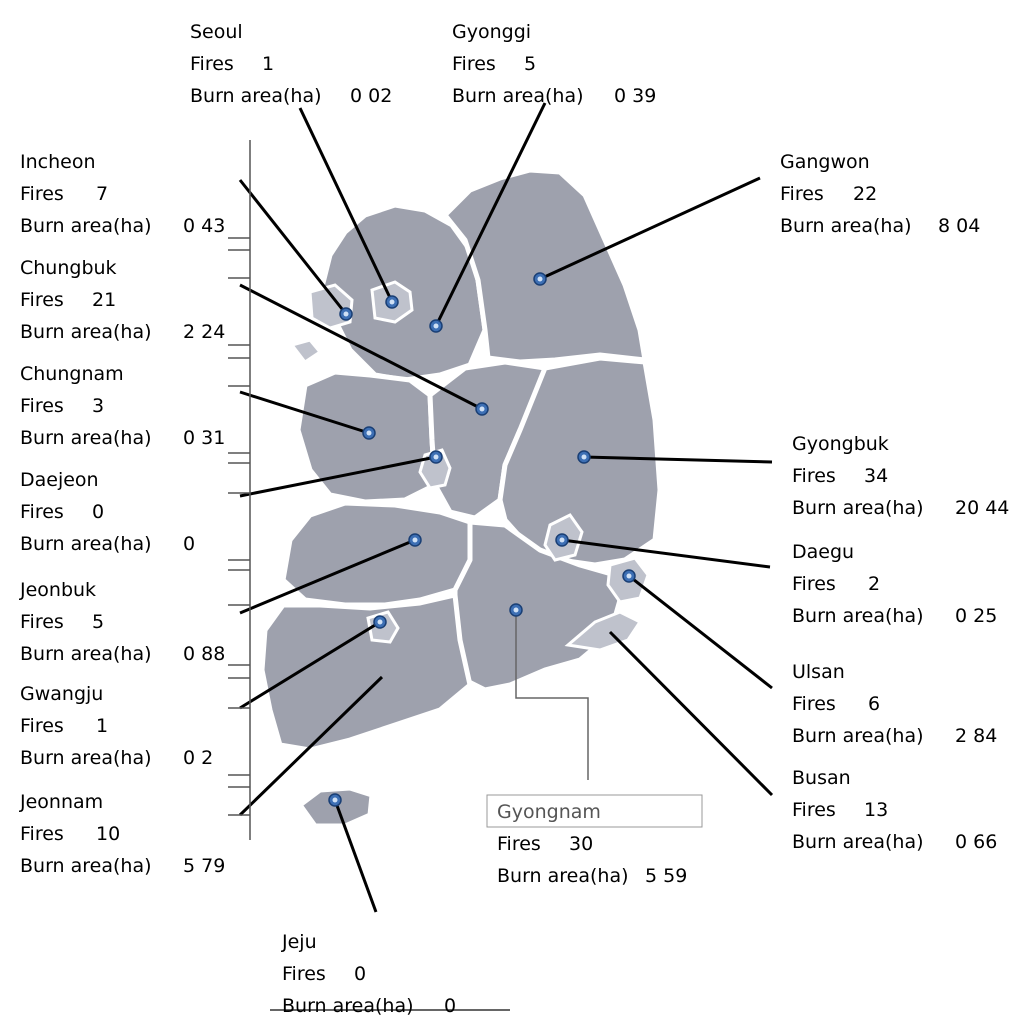 The width and height of the screenshot is (1016, 1022). Describe the element at coordinates (62, 802) in the screenshot. I see `label-name: Jeonnam` at that location.